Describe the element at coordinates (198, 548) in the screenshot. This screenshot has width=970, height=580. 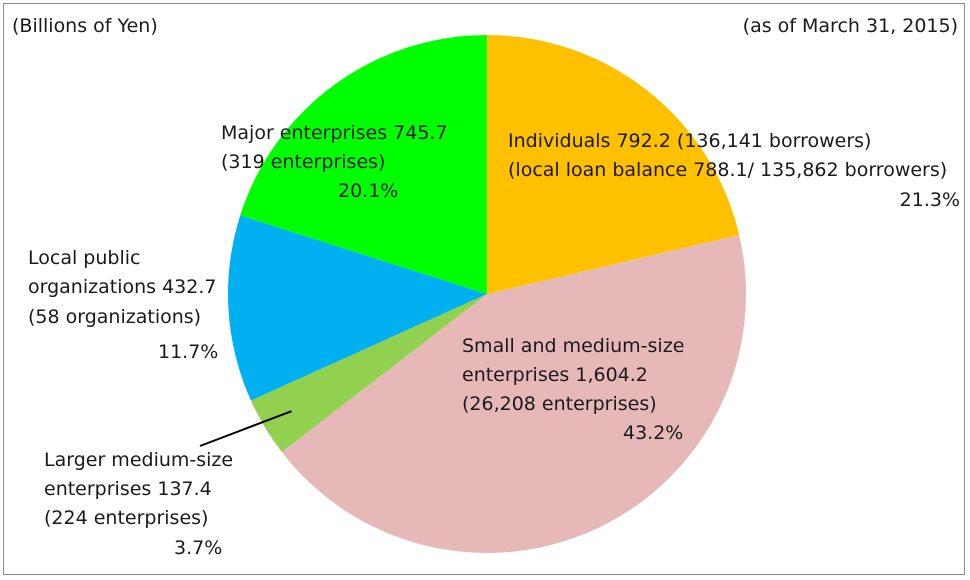
I see `larger-medium-percent: 3.7%` at that location.